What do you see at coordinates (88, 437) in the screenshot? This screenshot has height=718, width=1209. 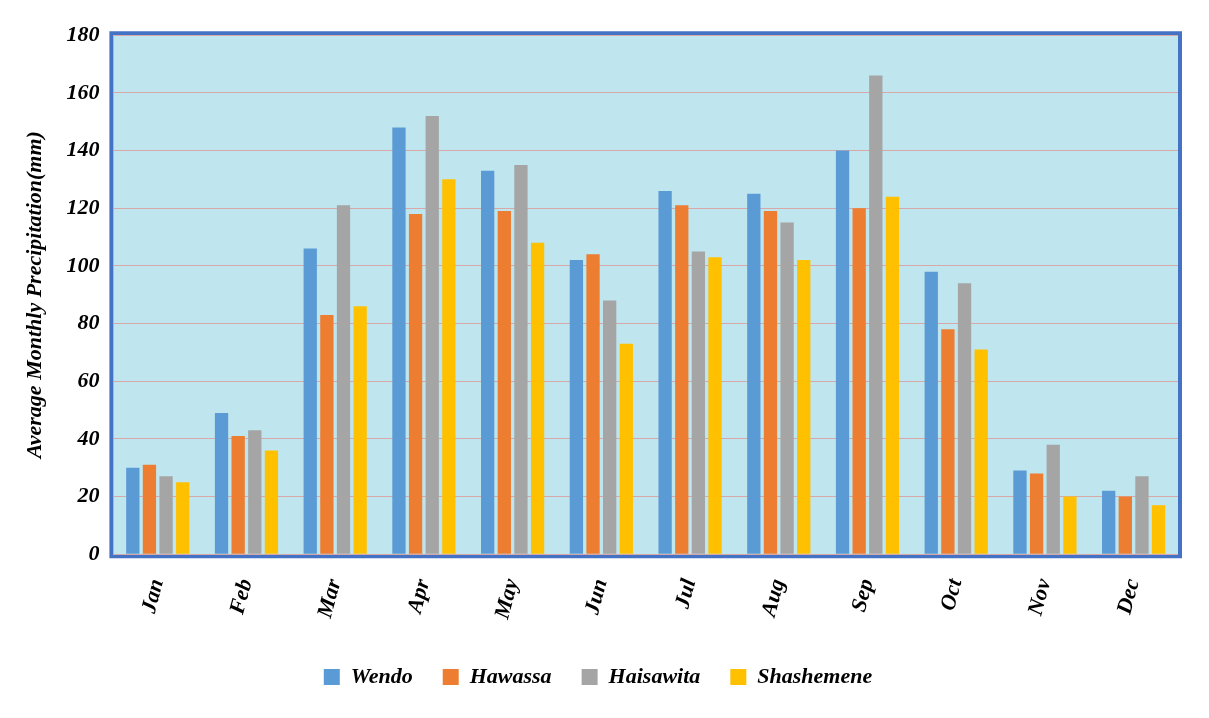 I see `y-tick-label: 40` at bounding box center [88, 437].